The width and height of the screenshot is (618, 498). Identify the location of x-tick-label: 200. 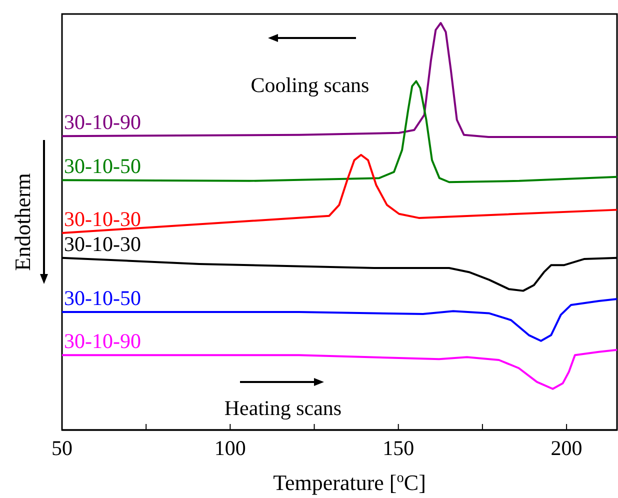
(566, 448).